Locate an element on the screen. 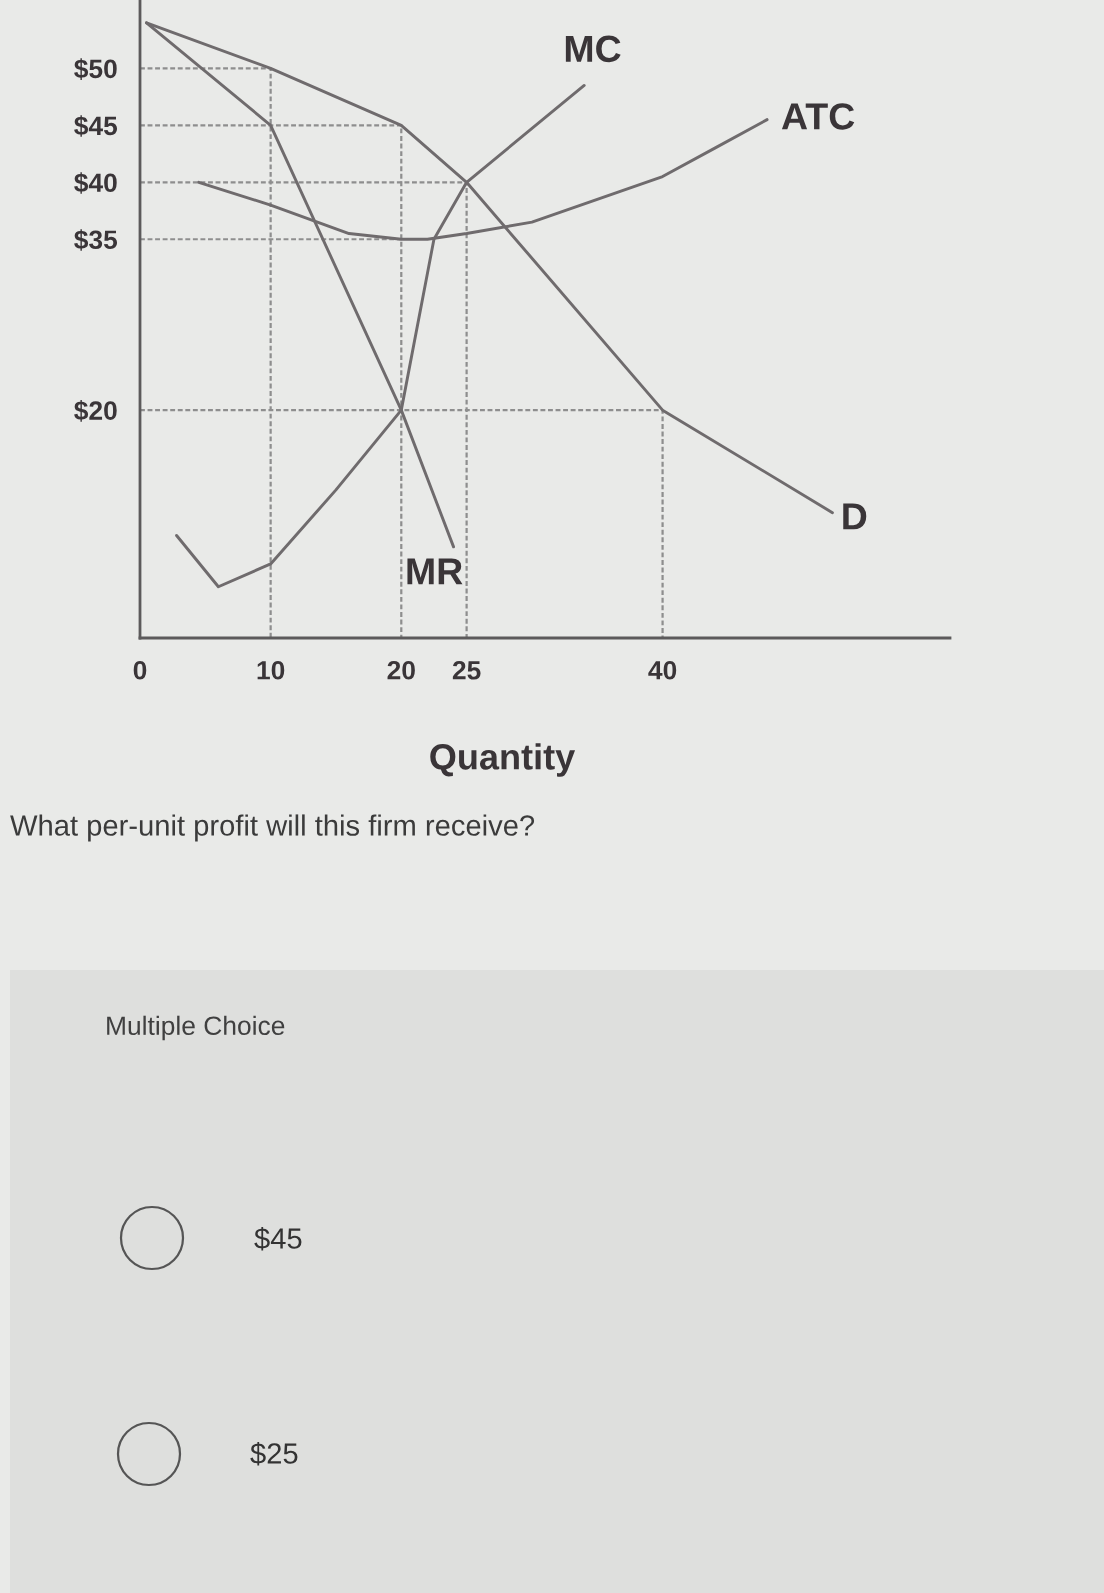 The height and width of the screenshot is (1593, 1104). y-tick-label: $40 is located at coordinates (95, 183).